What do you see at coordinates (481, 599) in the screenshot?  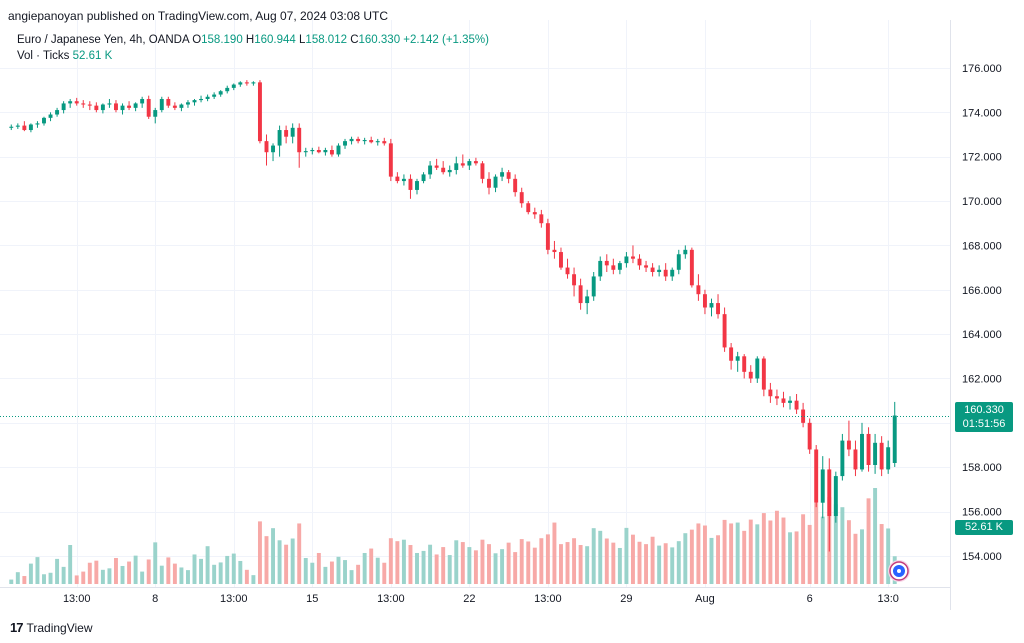 I see `time-axis: 13:00 8 13:00 15 13:00 22 13:00 29 Aug 6 13:0` at bounding box center [481, 599].